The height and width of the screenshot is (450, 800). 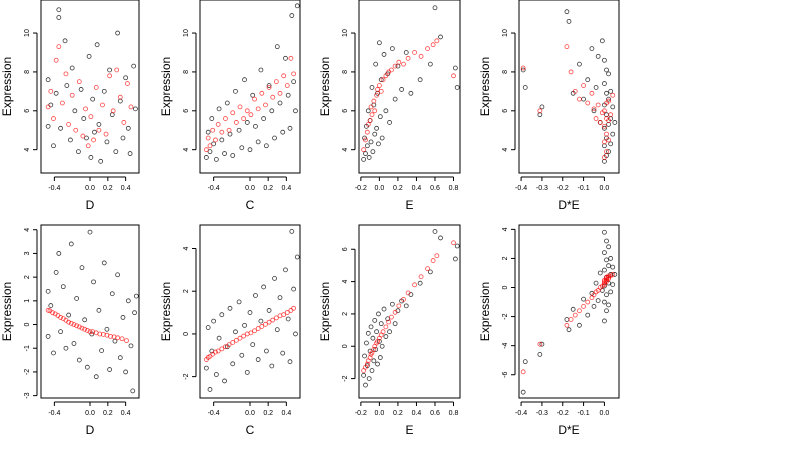 I want to click on y-tick-label: 10, so click(x=27, y=33).